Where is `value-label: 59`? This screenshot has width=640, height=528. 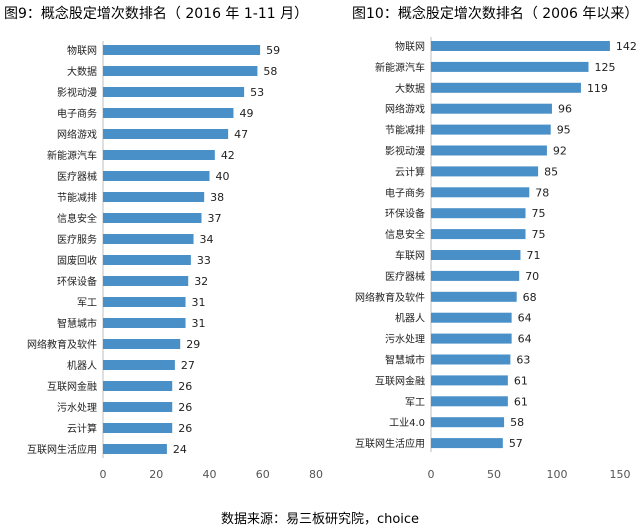
value-label: 59 is located at coordinates (273, 50).